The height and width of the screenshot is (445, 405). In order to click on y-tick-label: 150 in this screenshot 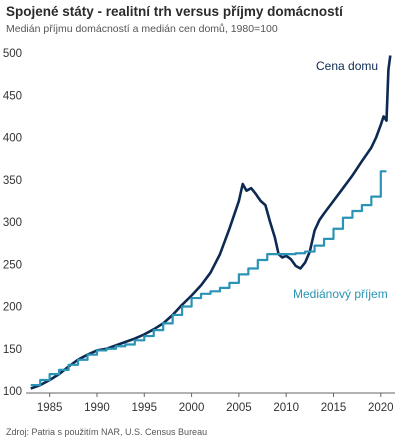, I will do `click(12, 350)`.